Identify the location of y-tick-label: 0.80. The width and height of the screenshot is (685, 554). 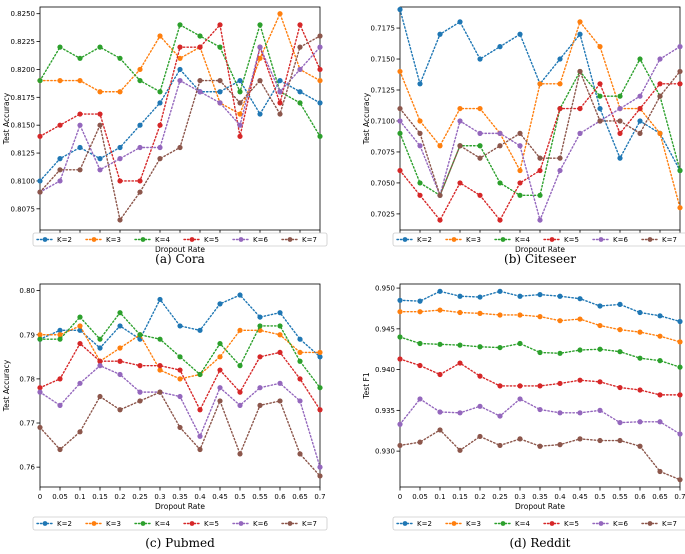
(27, 291).